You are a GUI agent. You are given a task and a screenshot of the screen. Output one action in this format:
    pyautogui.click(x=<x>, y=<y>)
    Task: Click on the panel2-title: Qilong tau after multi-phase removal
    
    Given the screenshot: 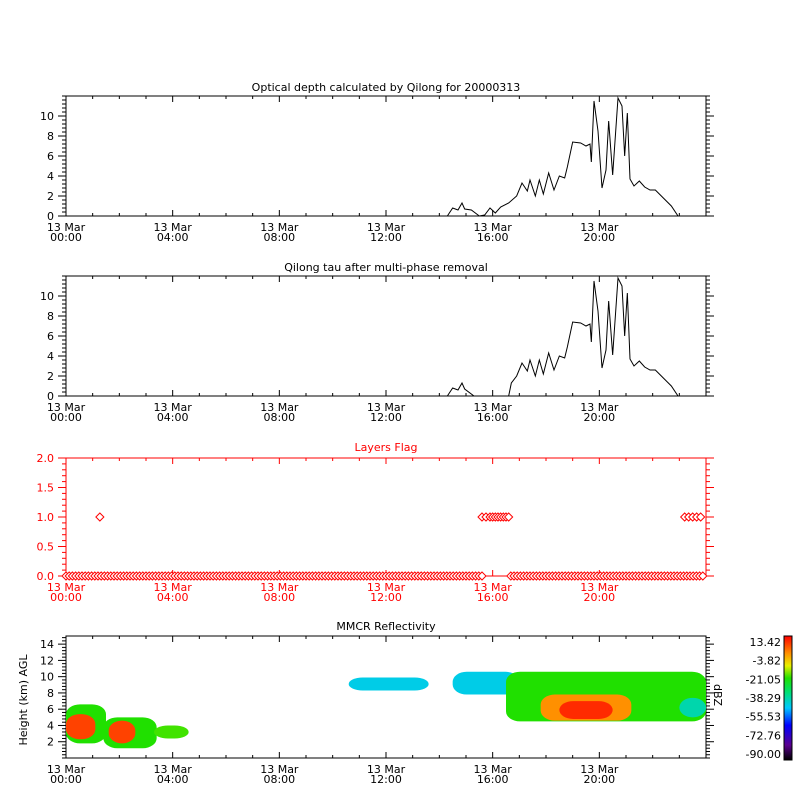 What is the action you would take?
    pyautogui.click(x=386, y=267)
    